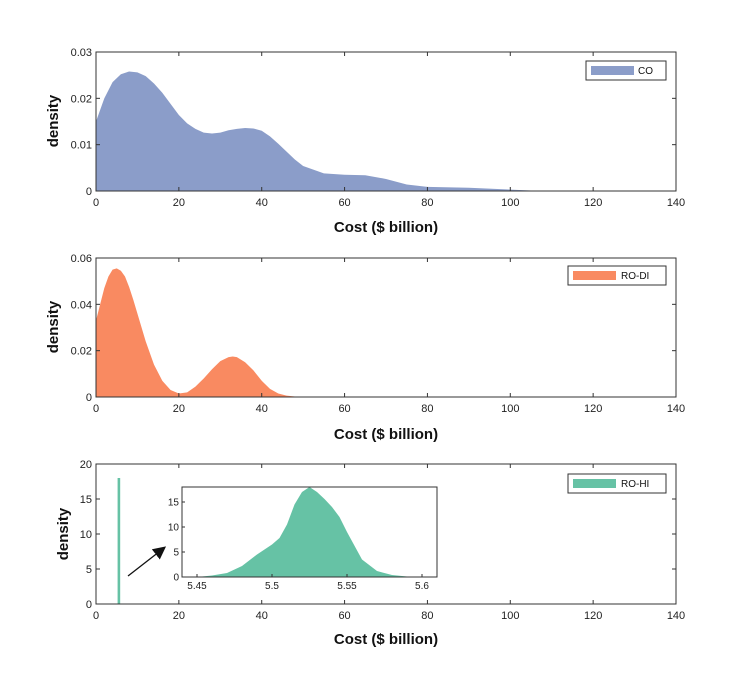  What do you see at coordinates (86, 465) in the screenshot?
I see `y-tick-label: 20` at bounding box center [86, 465].